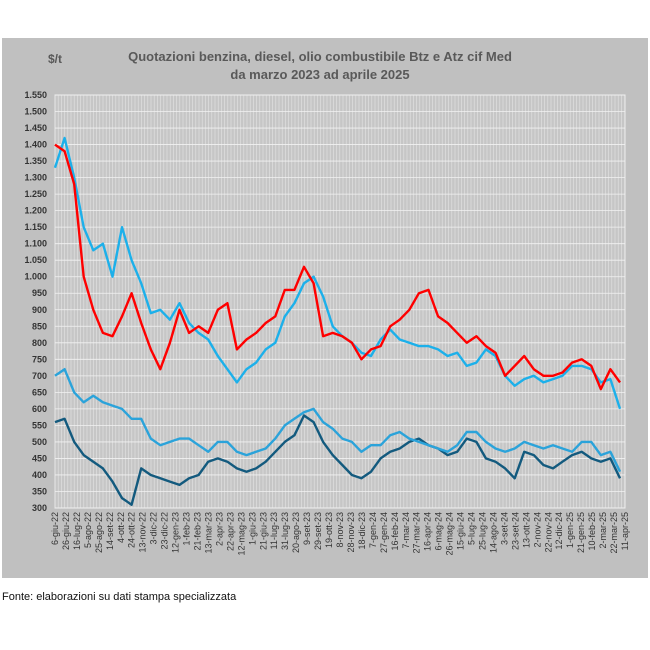 The image size is (650, 650). Describe the element at coordinates (483, 531) in the screenshot. I see `x-tick-label: 25-lug-24` at that location.